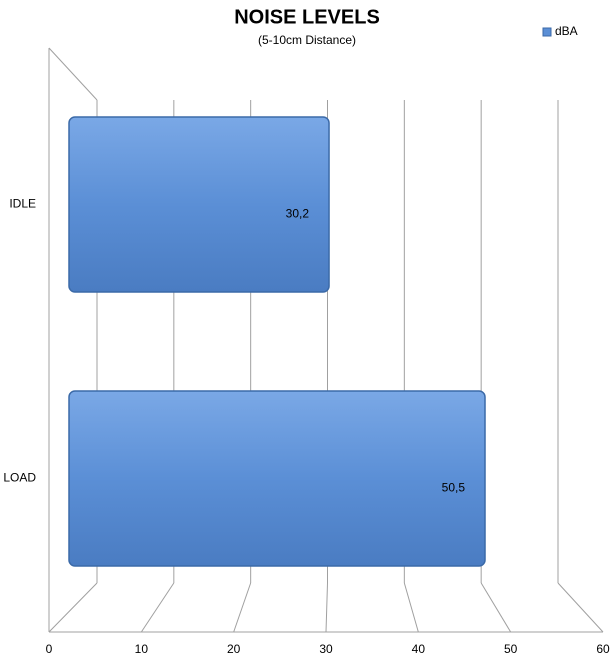 This screenshot has width=615, height=670. I want to click on legend-swatch, so click(547, 32).